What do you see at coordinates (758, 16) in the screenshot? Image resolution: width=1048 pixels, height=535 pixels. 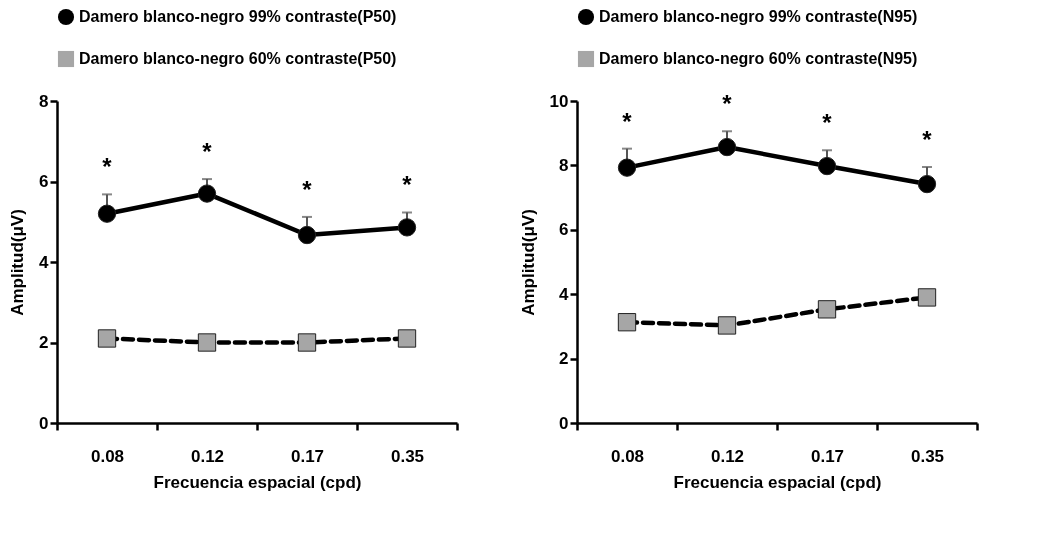 I see `legend-label: Damero blanco-negro 99% contraste(N95)` at bounding box center [758, 16].